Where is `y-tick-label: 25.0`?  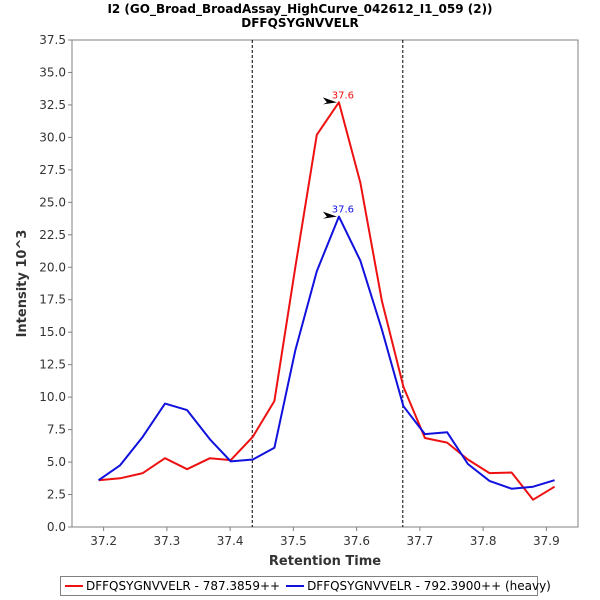
y-tick-label: 25.0 is located at coordinates (52, 202).